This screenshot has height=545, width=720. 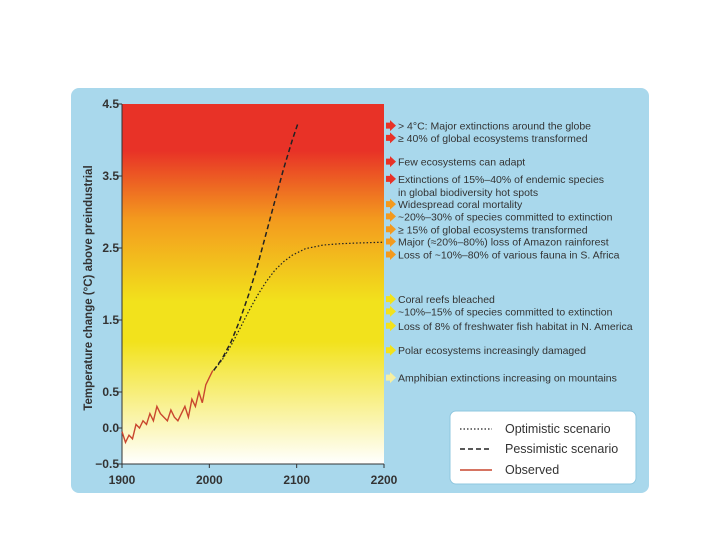 What do you see at coordinates (256, 246) in the screenshot?
I see `series-line-dashed` at bounding box center [256, 246].